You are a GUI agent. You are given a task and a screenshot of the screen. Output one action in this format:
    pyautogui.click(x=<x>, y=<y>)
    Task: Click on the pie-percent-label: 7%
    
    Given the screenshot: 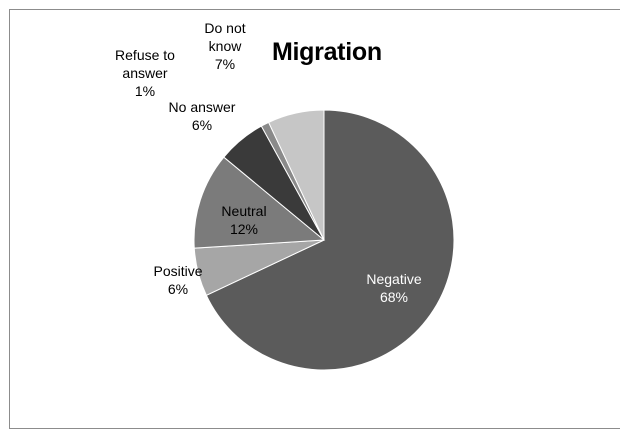 What is the action you would take?
    pyautogui.click(x=225, y=64)
    